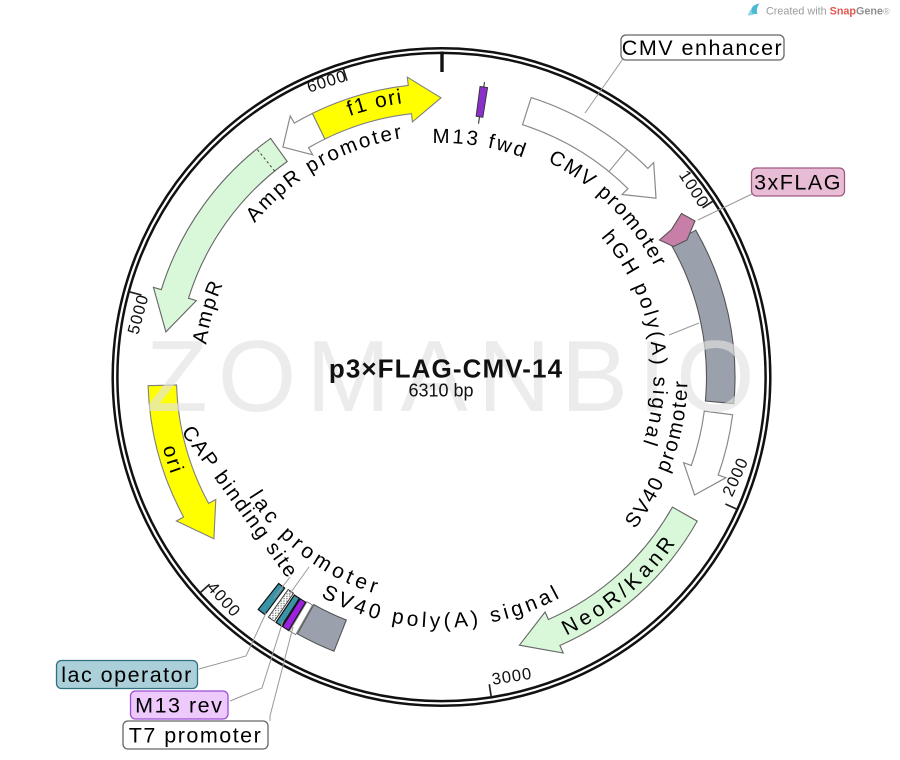 The height and width of the screenshot is (760, 900). I want to click on svg-text: 3xFLAG, so click(798, 183).